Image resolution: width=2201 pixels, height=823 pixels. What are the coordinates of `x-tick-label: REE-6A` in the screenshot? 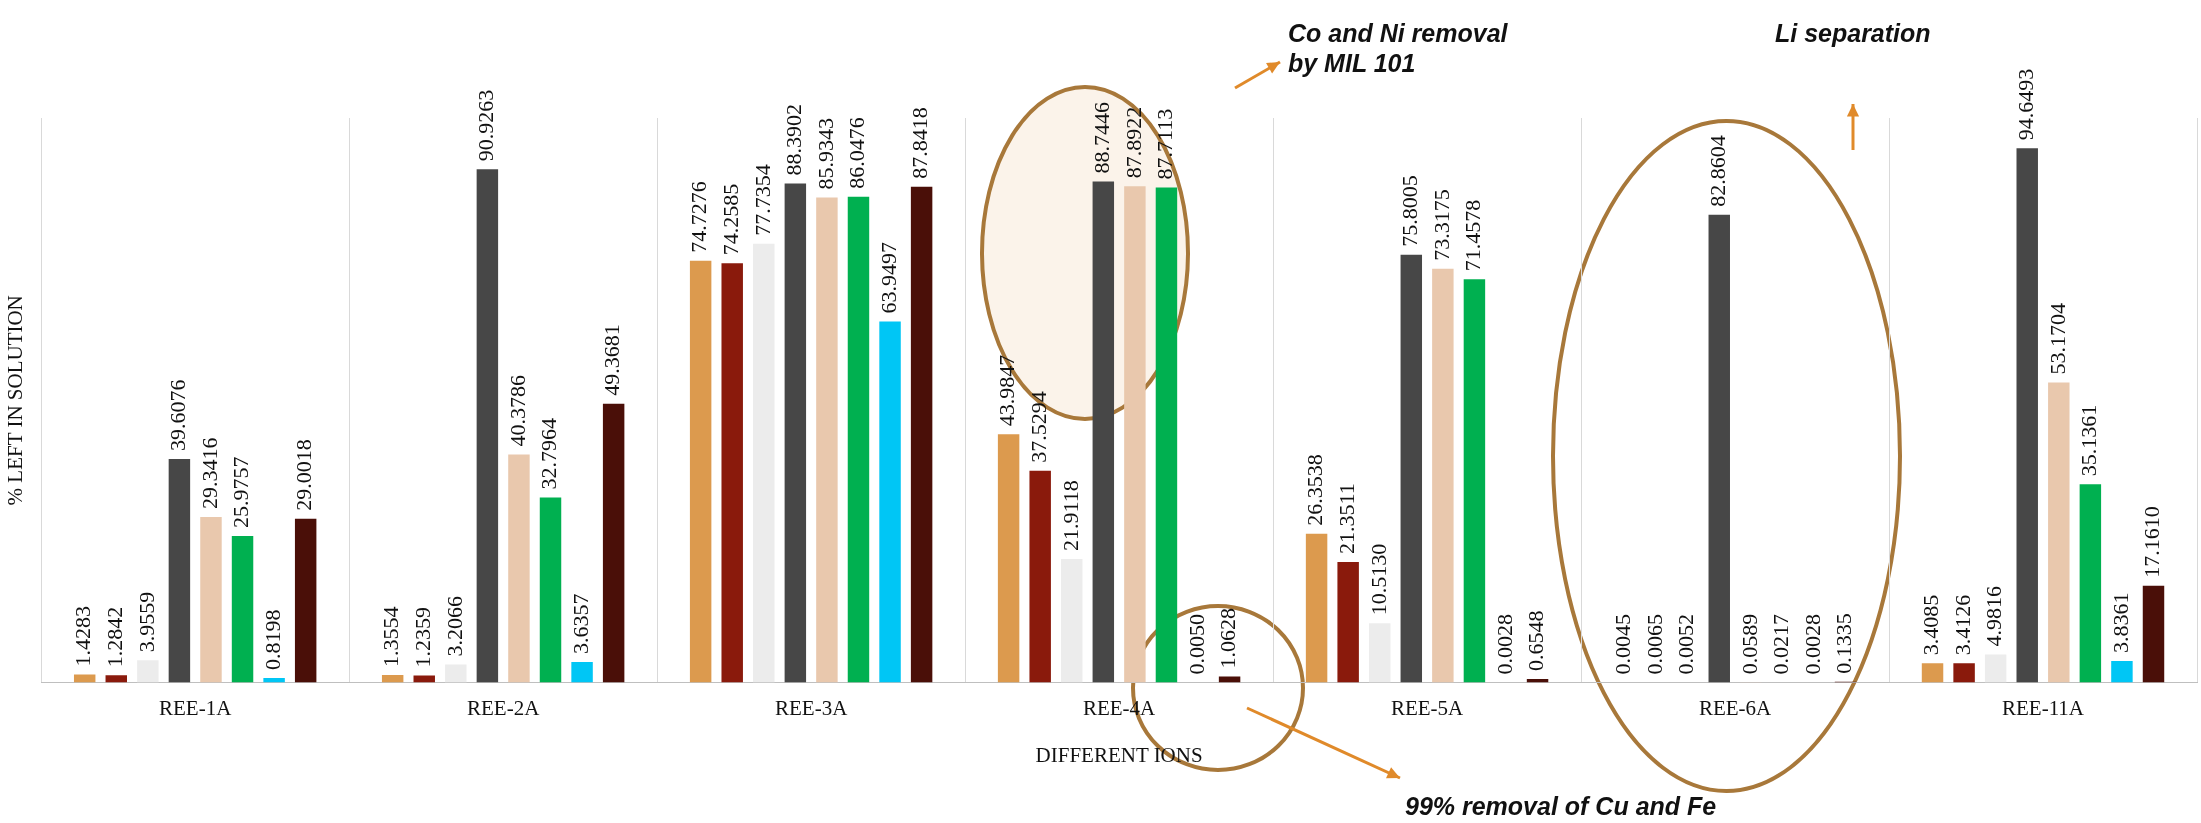 It's located at (1735, 707).